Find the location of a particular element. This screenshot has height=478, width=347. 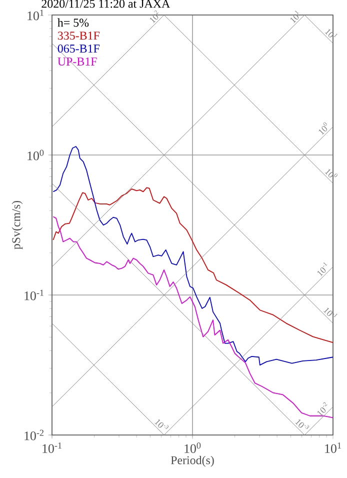

text: UP-B1F is located at coordinates (77, 62).